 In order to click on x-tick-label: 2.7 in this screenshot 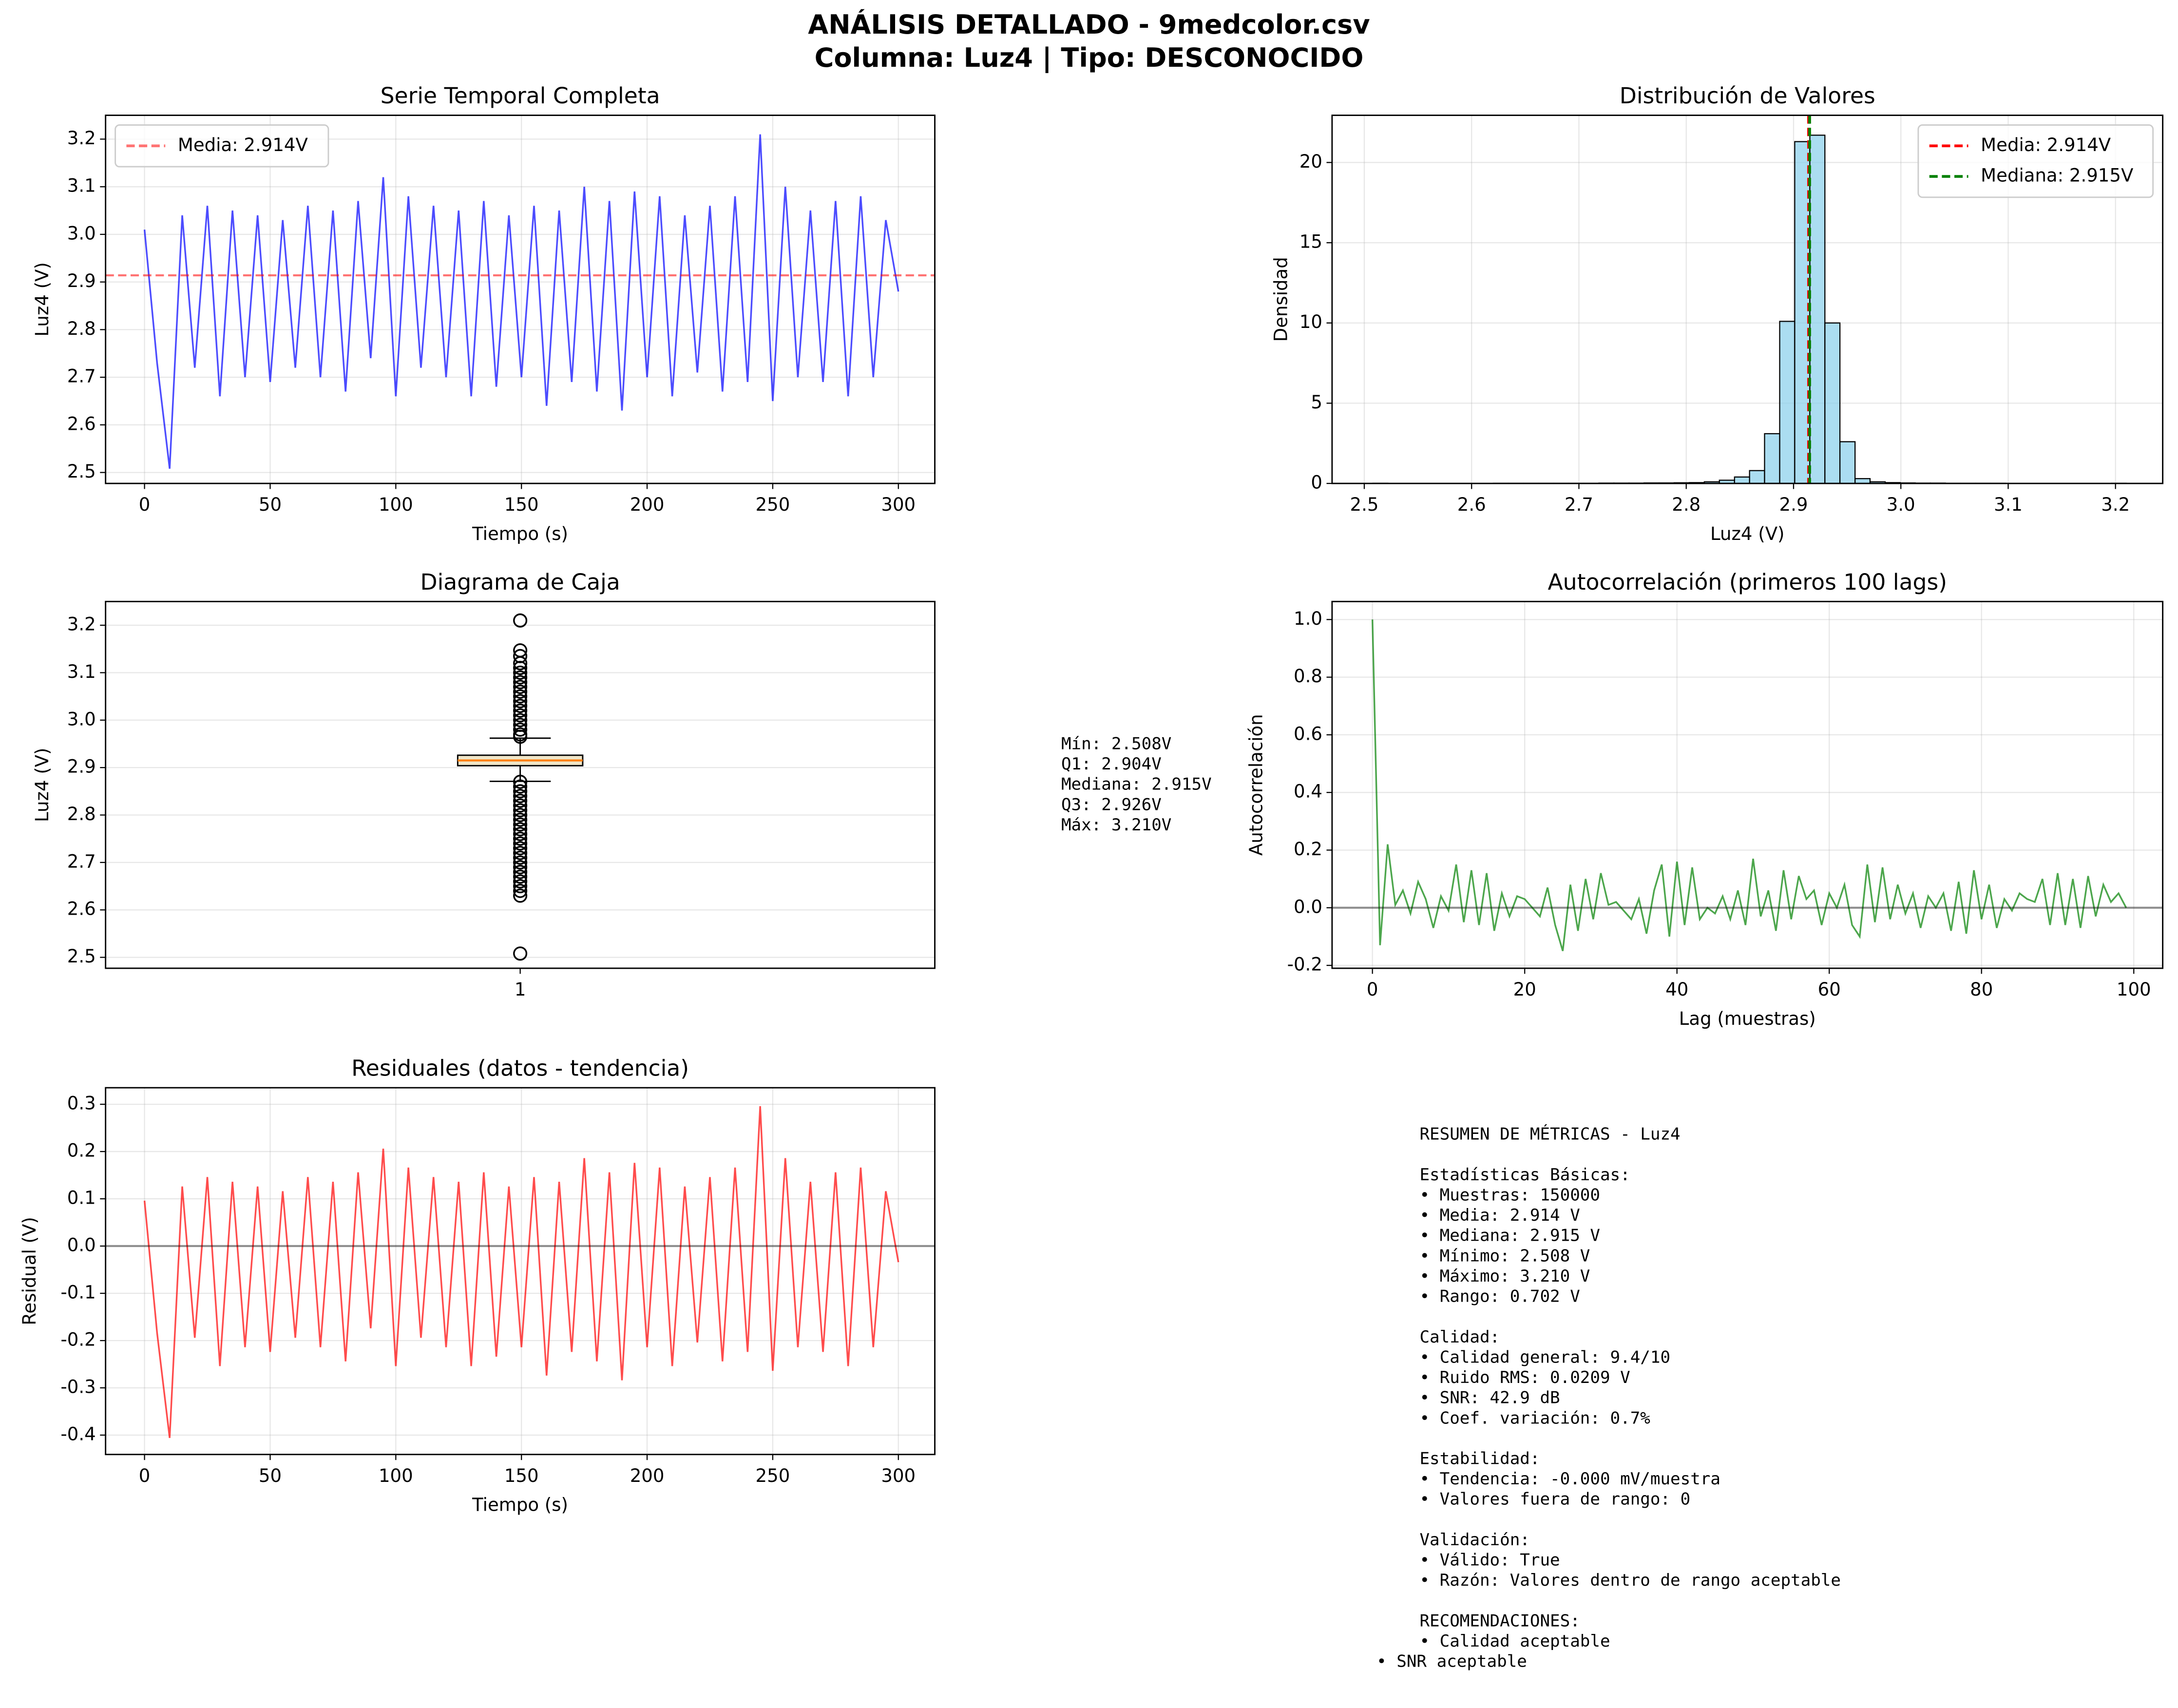, I will do `click(1579, 504)`.